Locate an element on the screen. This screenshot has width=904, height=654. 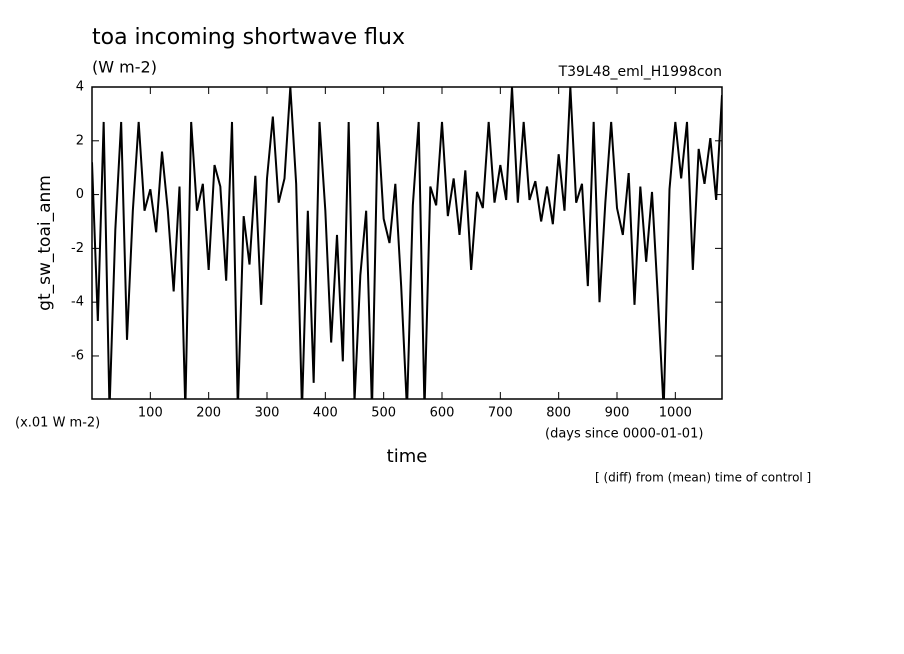
y-tick-label: -2 is located at coordinates (77, 248).